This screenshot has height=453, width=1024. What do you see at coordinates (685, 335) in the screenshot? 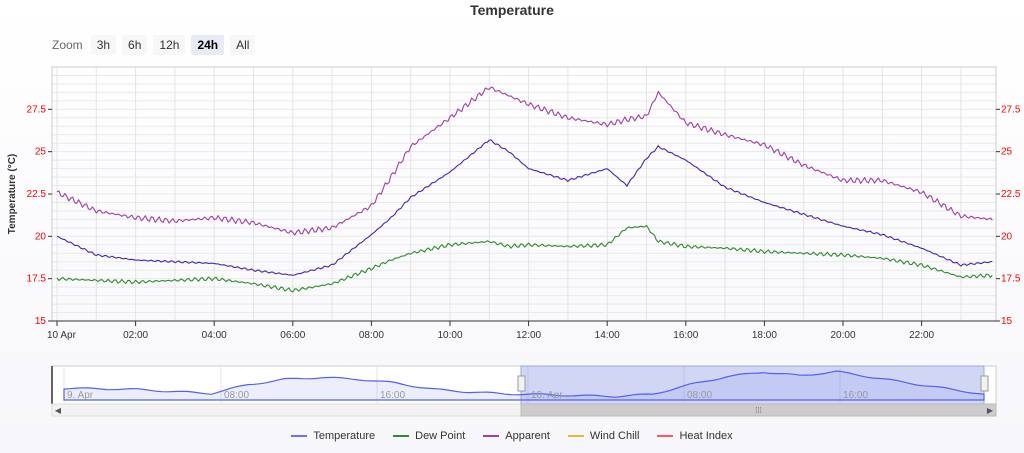
I see `x-tick-label: 16:00` at bounding box center [685, 335].